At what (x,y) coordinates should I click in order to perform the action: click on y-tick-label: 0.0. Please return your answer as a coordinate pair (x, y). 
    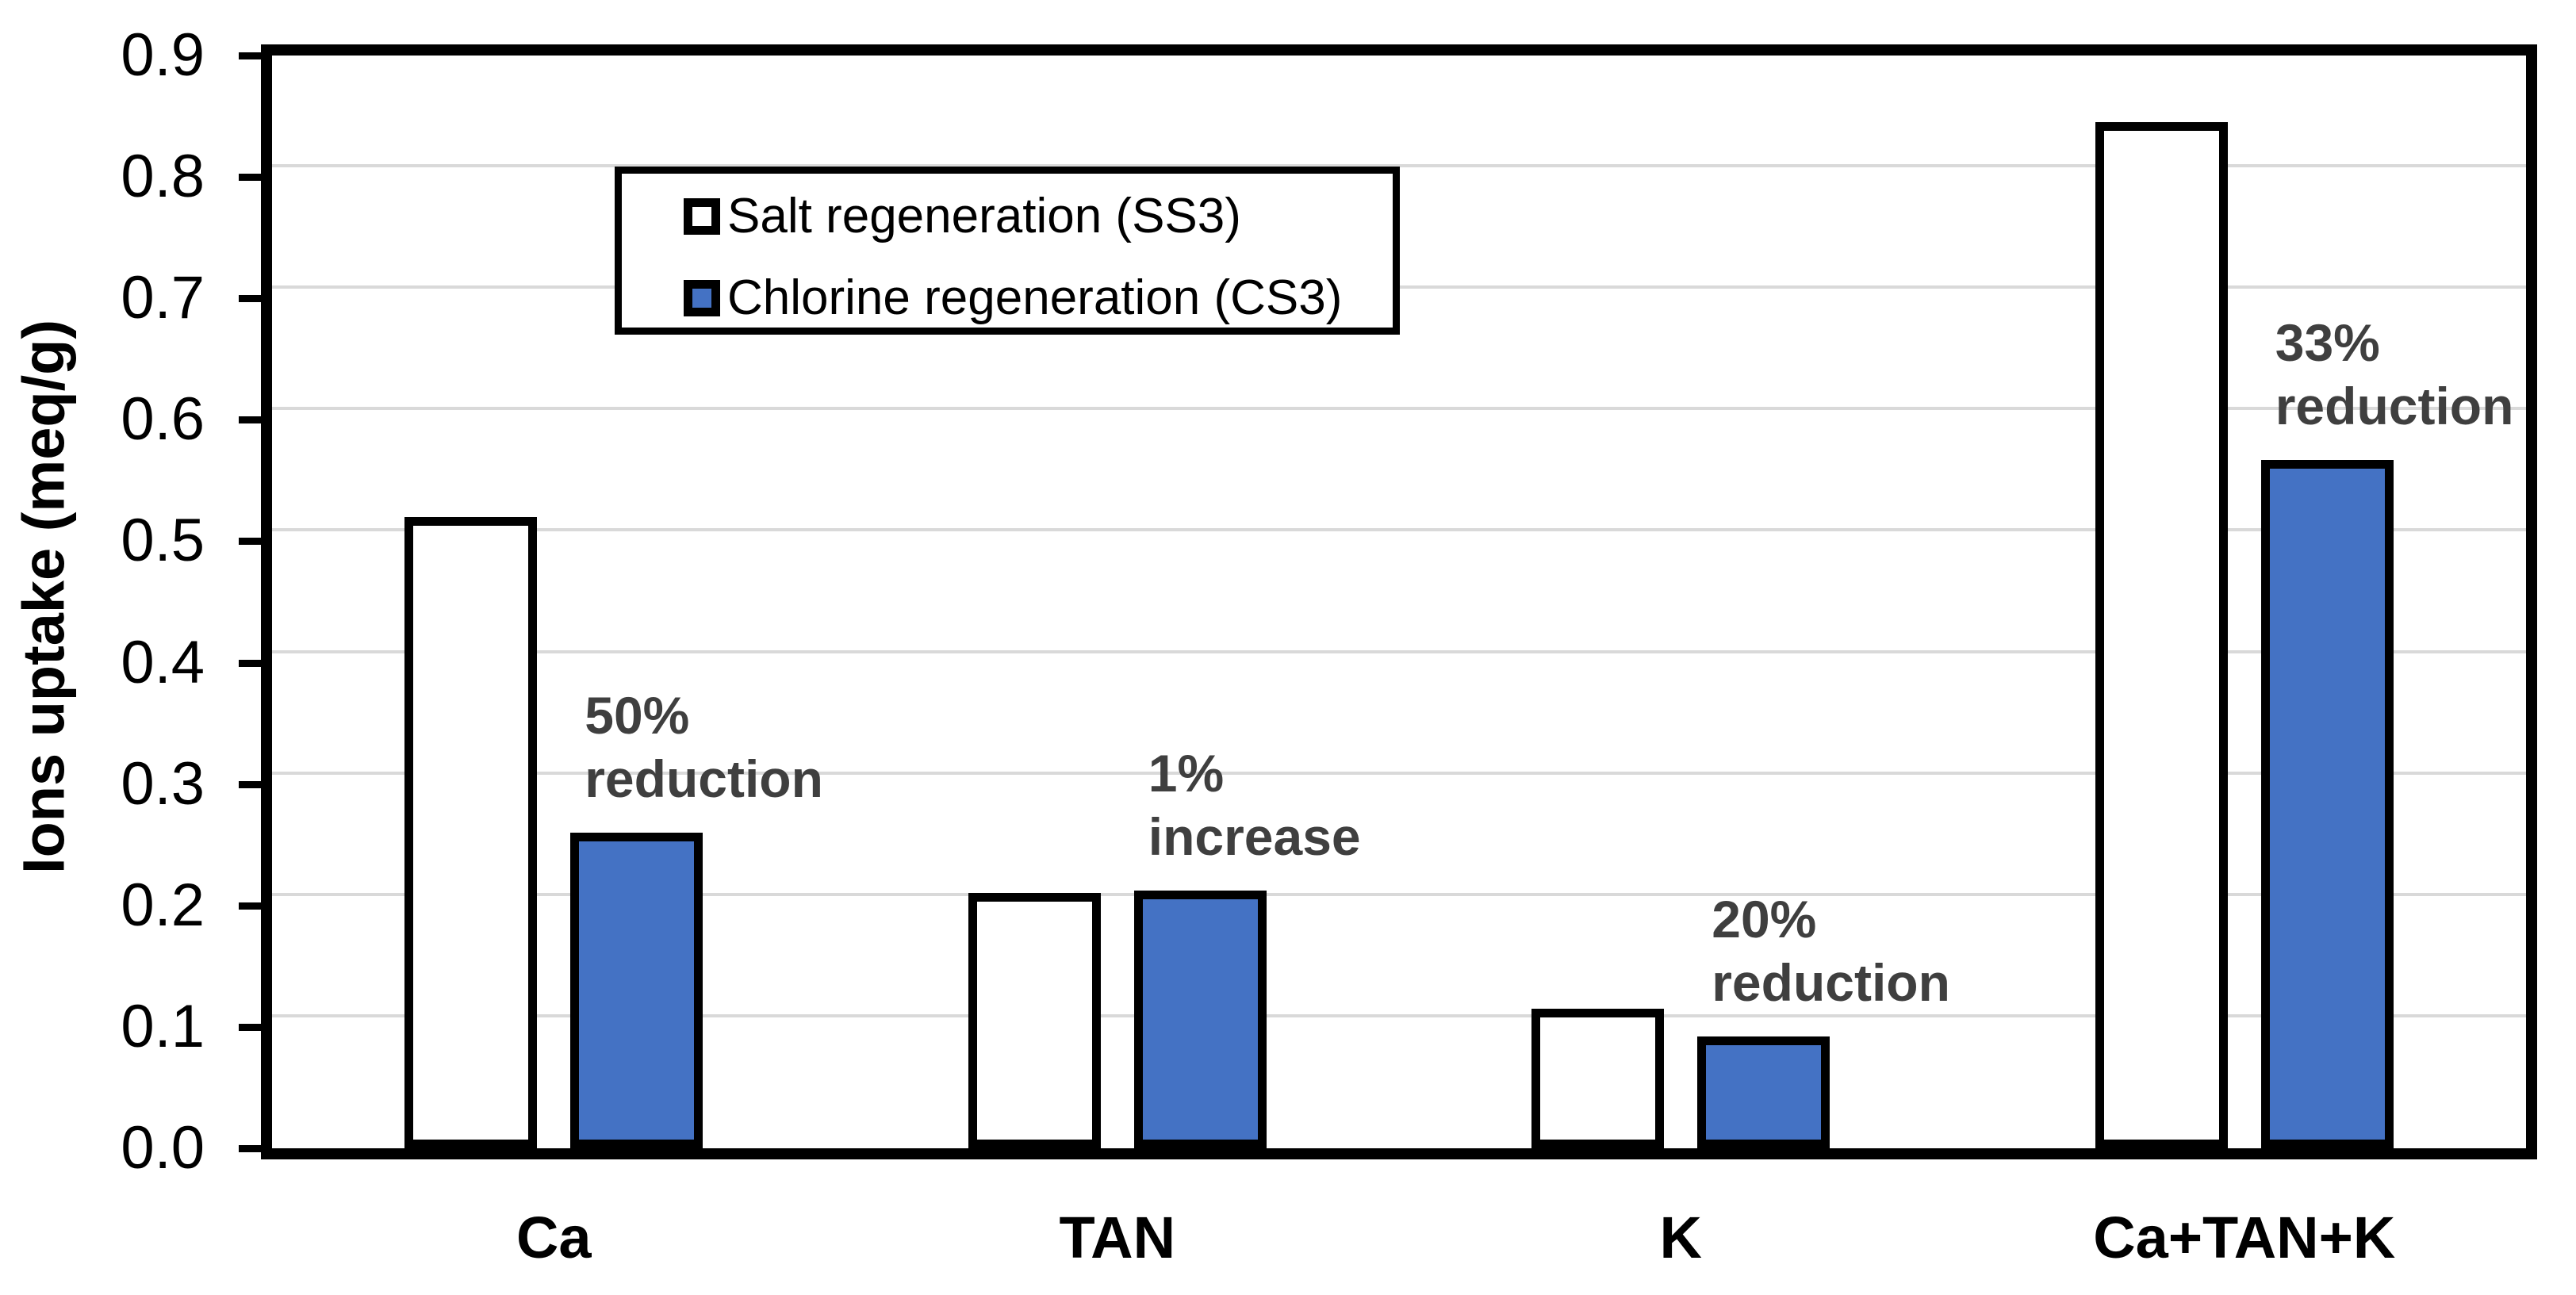
    Looking at the image, I should click on (163, 1148).